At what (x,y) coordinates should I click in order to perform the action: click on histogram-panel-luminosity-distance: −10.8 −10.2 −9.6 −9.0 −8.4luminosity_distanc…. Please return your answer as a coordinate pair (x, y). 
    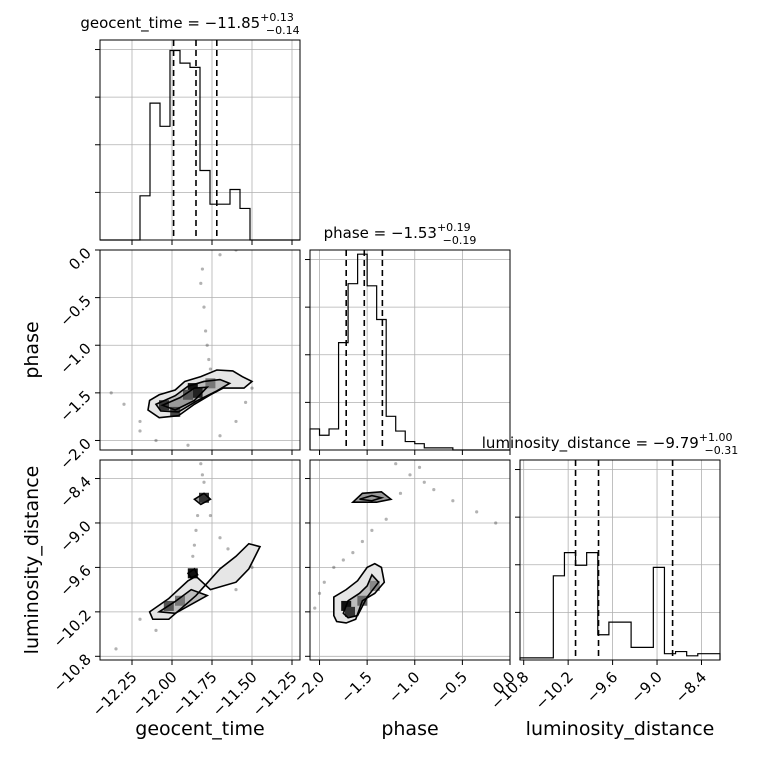
    Looking at the image, I should click on (610, 572).